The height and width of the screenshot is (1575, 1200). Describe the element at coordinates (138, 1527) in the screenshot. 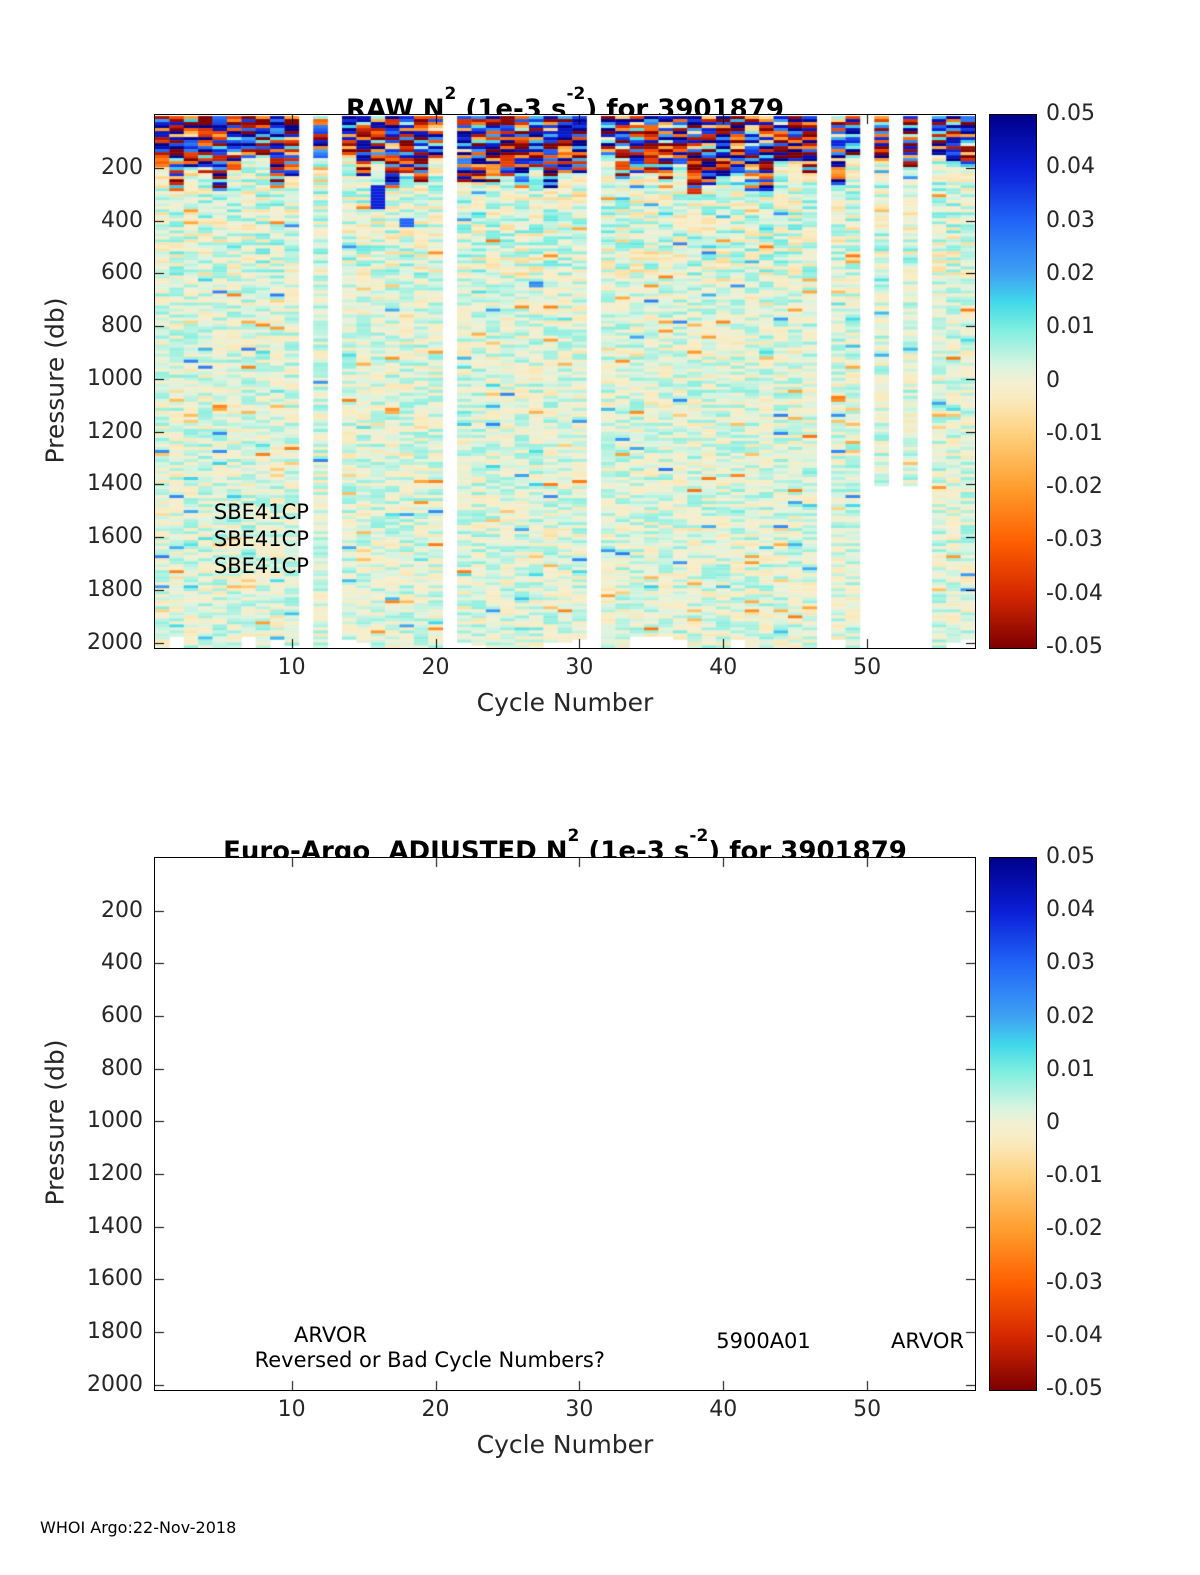

I see `footer-credit: WHOI Argo:22-Nov-2018` at that location.